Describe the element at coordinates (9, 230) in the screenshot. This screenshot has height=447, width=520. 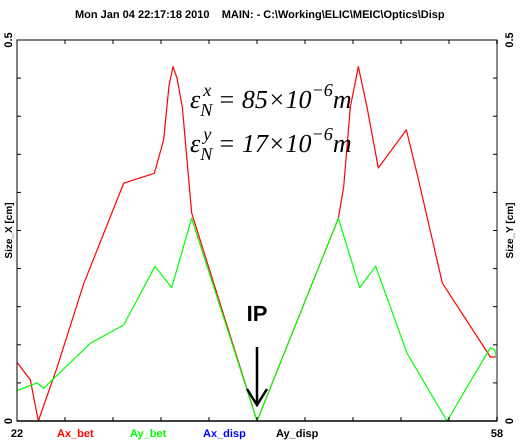
I see `y-axis-title: Size_X [cm]` at that location.